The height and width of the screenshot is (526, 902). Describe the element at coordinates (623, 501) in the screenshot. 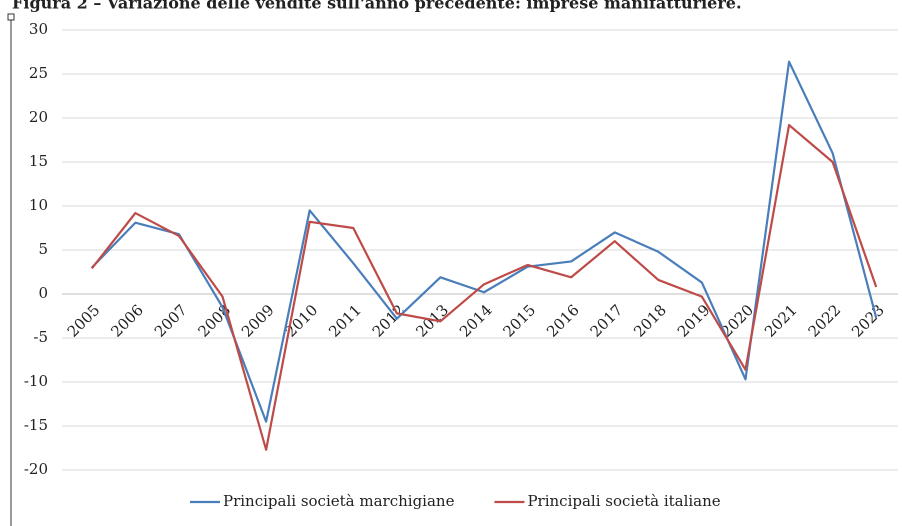

I see `legend-label: Principali società italiane` at that location.